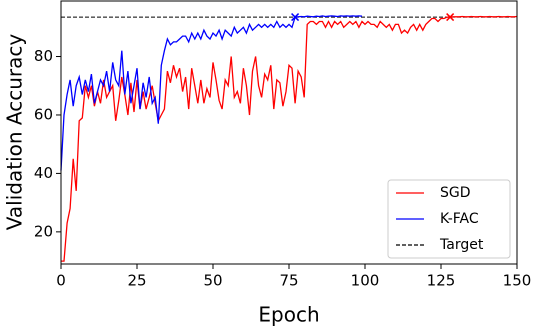 Image resolution: width=536 pixels, height=330 pixels. I want to click on x-tick-label: 50, so click(212, 281).